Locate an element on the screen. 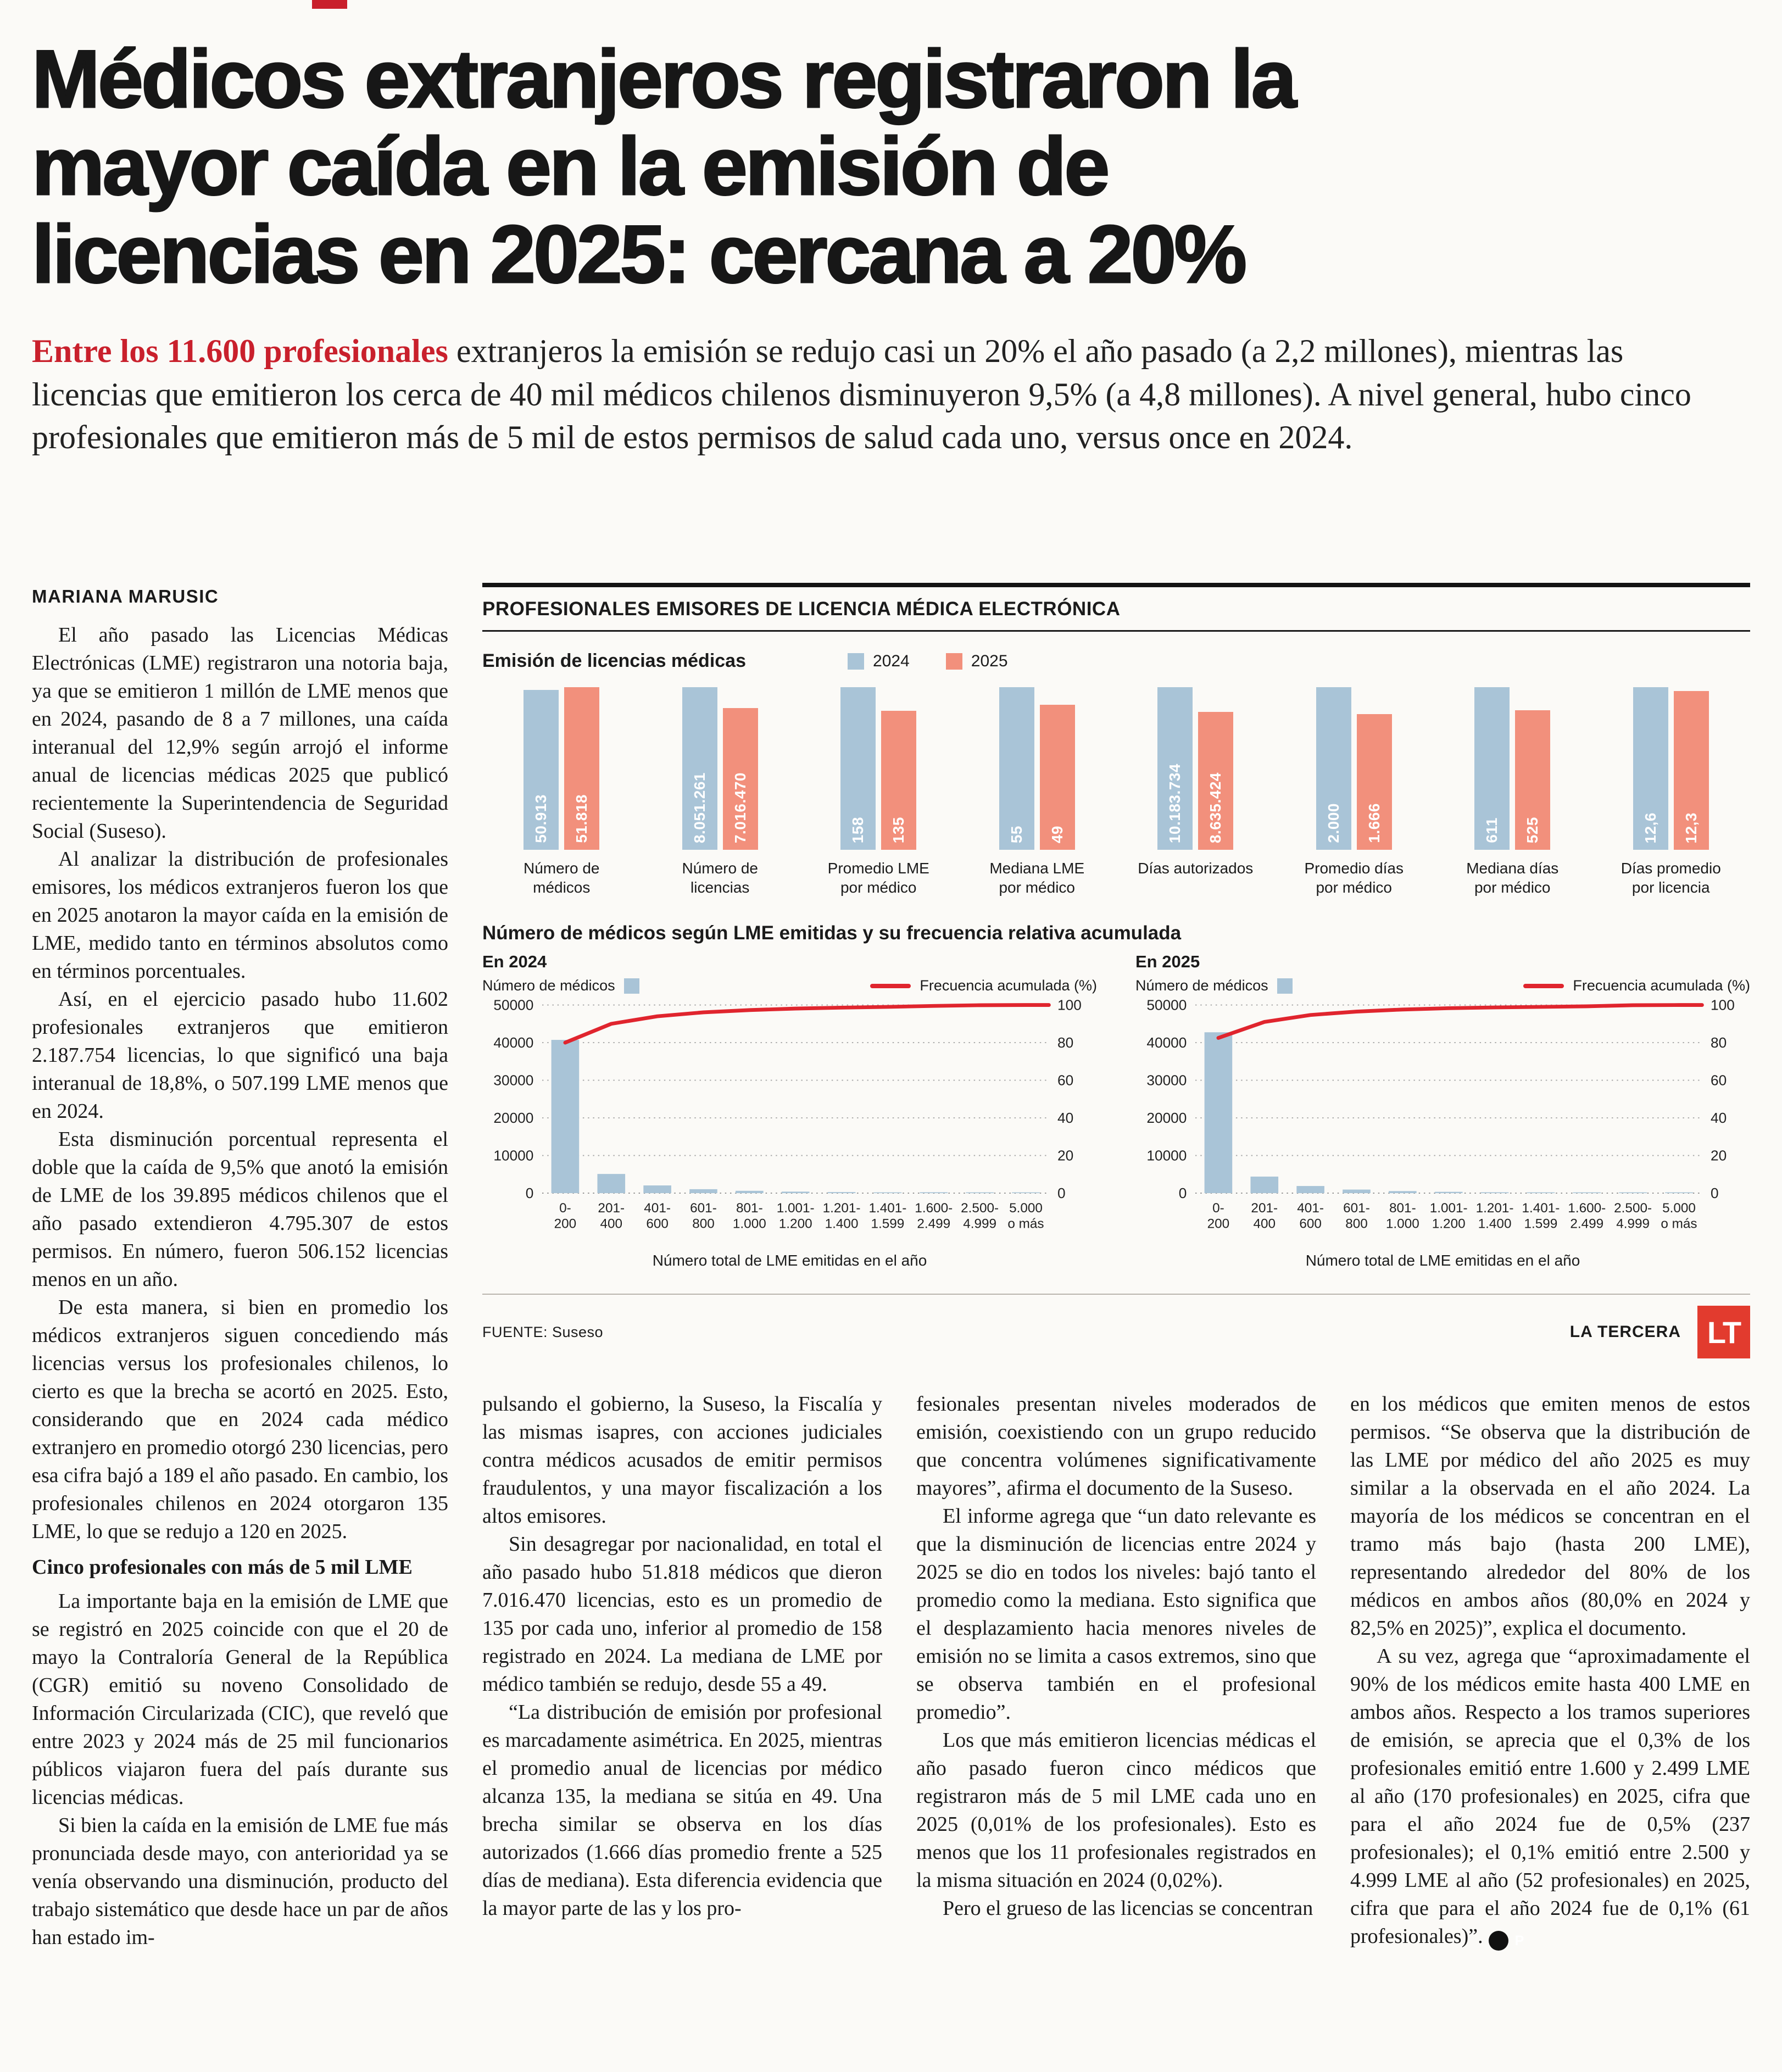 This screenshot has height=2072, width=1782. bar-group-label: Mediana días por médico is located at coordinates (1512, 878).